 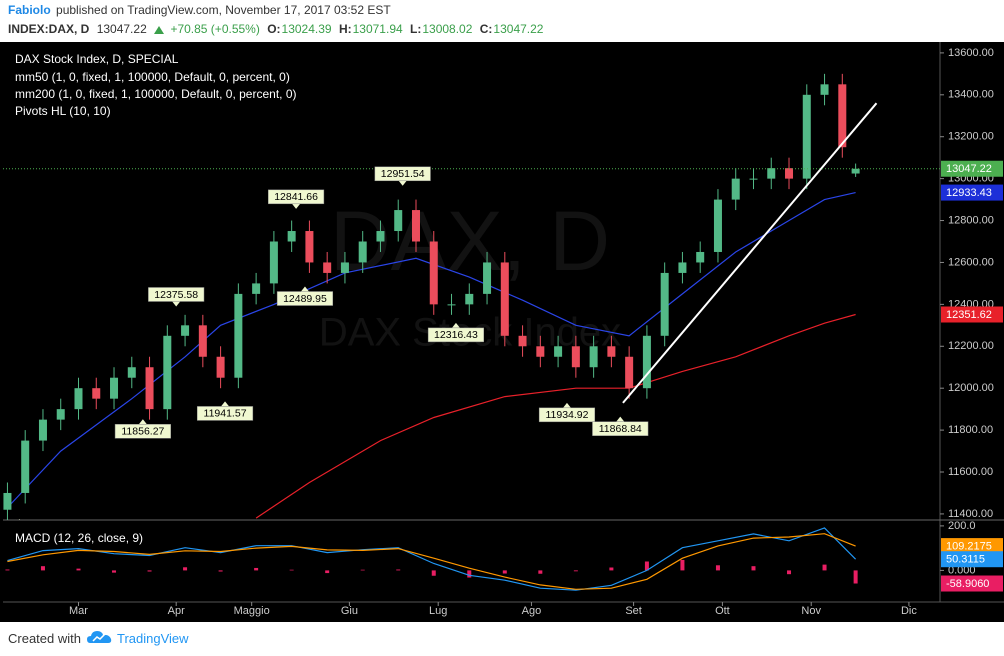 What do you see at coordinates (447, 29) in the screenshot?
I see `ohlc-value: 13008.02` at bounding box center [447, 29].